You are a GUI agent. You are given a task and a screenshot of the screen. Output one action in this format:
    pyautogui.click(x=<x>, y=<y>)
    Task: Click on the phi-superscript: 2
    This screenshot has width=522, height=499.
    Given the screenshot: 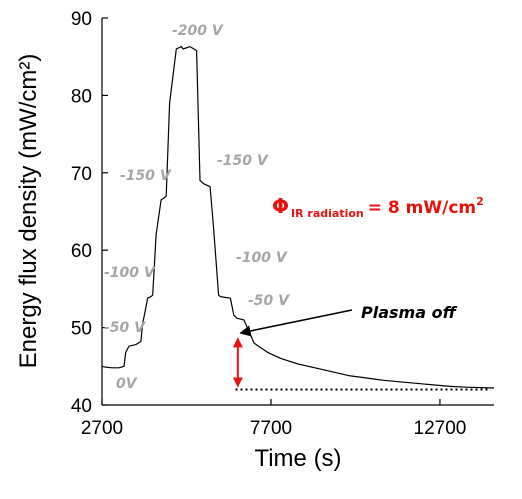 What is the action you would take?
    pyautogui.click(x=480, y=201)
    